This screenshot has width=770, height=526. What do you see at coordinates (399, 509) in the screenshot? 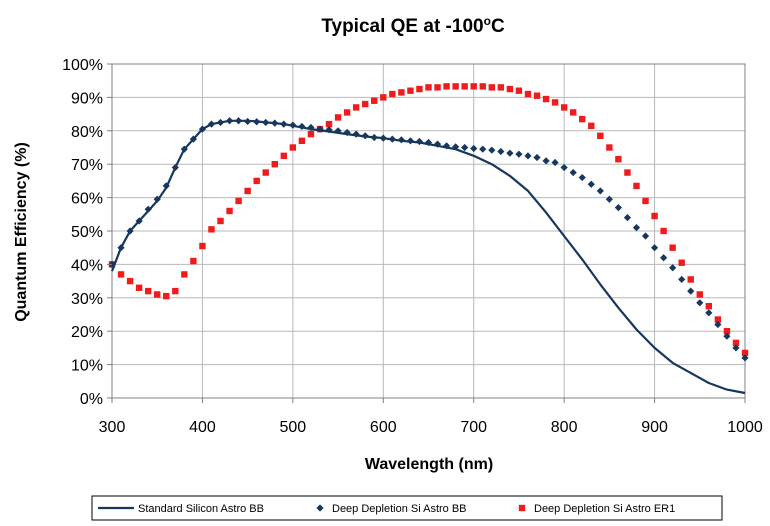
I see `legend-label: Deep Depletion Si Astro BB` at bounding box center [399, 509].